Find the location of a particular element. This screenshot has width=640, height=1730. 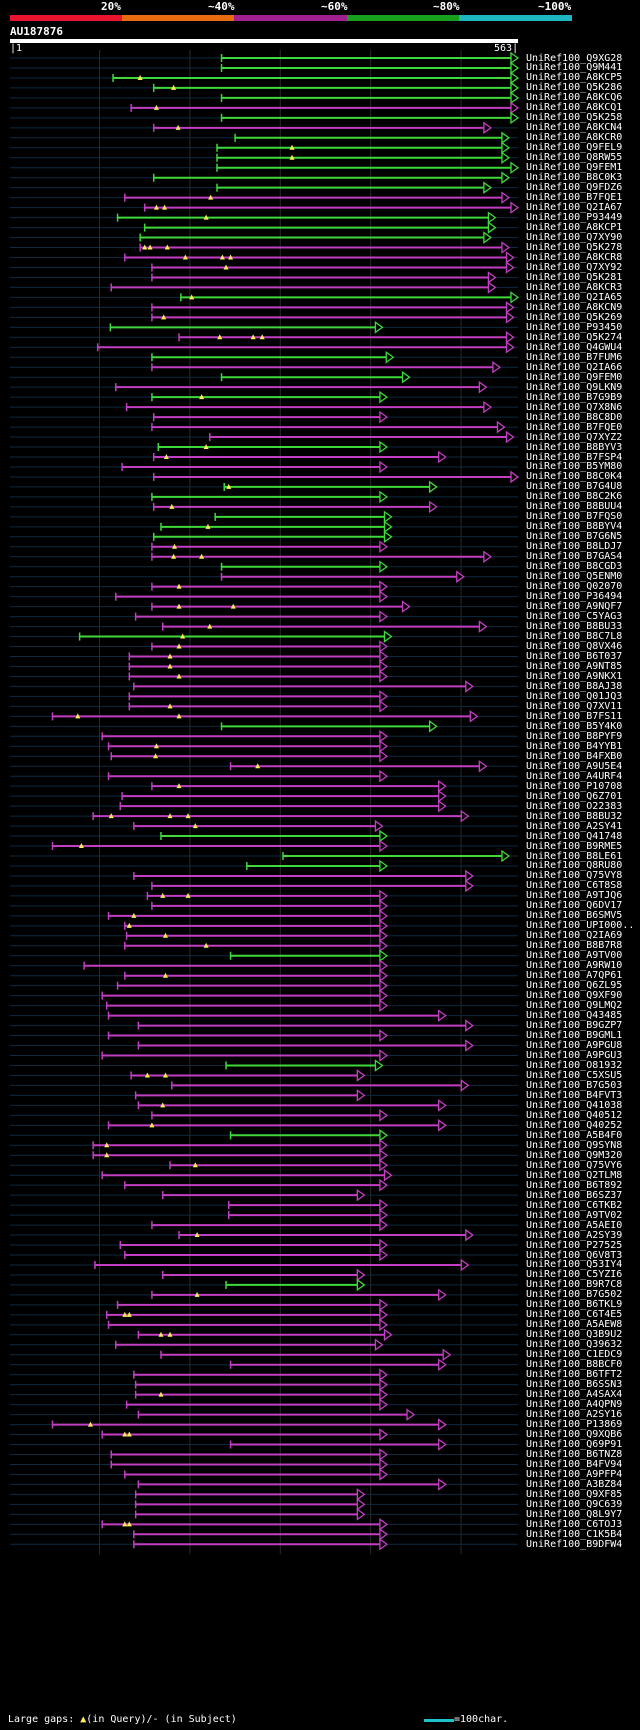

hit-label: UniRef100_B8C7L8 is located at coordinates (574, 637).